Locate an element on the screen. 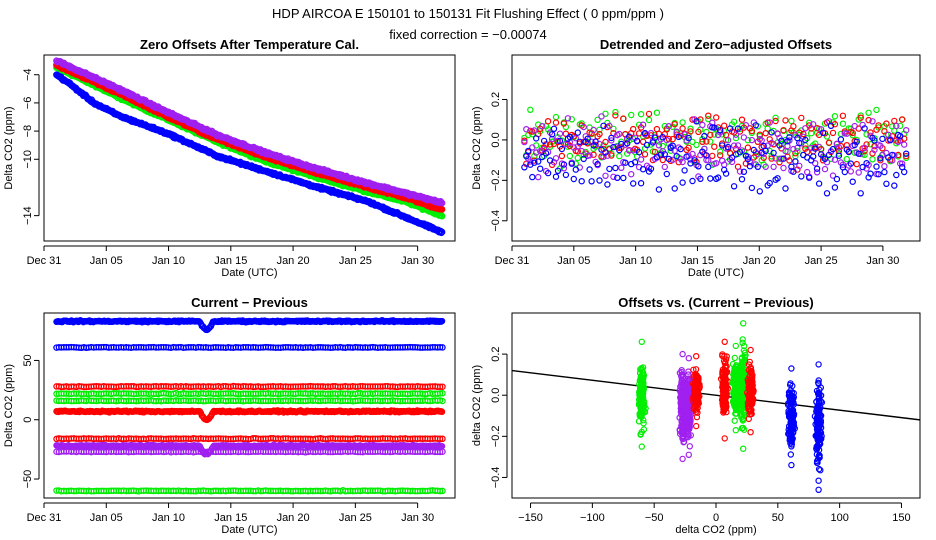 The image size is (936, 540). series-green is located at coordinates (249, 401).